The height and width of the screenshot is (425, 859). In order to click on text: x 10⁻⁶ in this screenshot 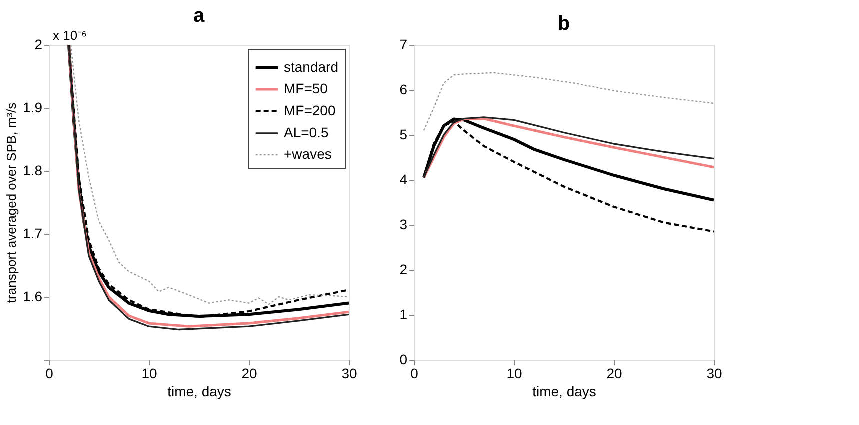, I will do `click(70, 35)`.